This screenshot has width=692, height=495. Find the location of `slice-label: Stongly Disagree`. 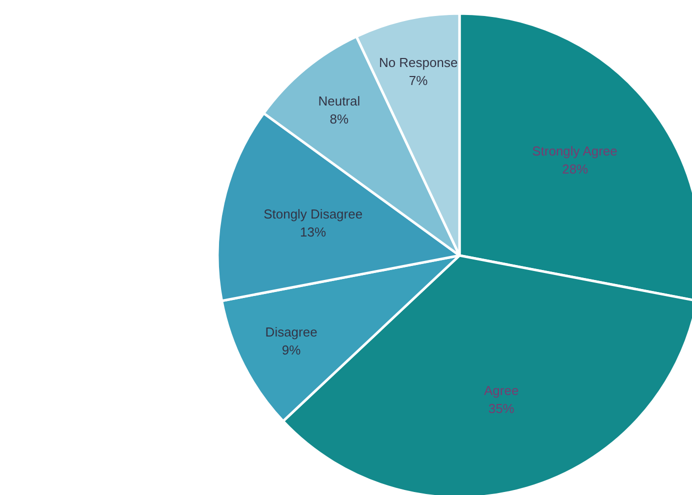

slice-label: Stongly Disagree is located at coordinates (313, 214).